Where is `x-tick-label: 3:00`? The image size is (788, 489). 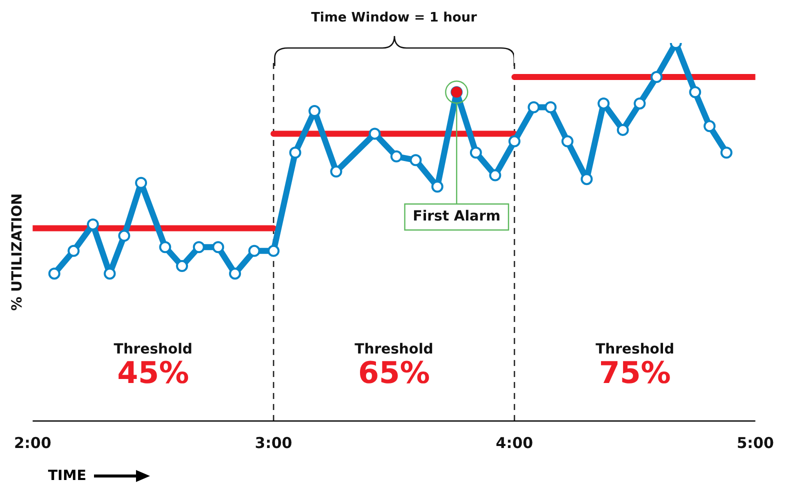 x-tick-label: 3:00 is located at coordinates (273, 443).